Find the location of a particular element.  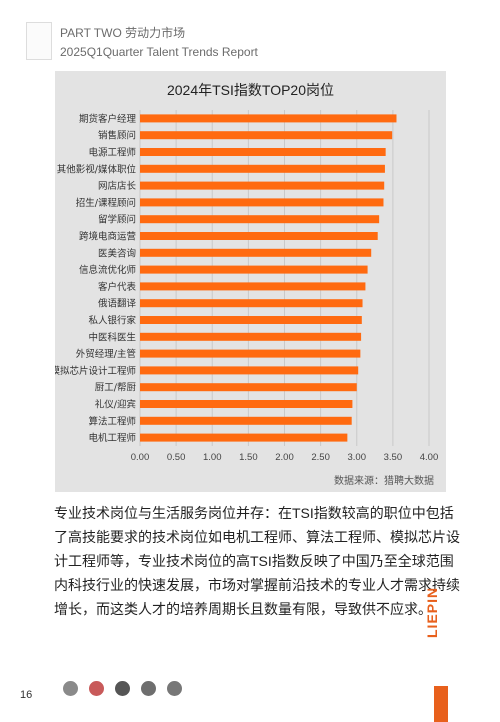

category-label: 模拟芯片设计工程师 is located at coordinates (95, 371).